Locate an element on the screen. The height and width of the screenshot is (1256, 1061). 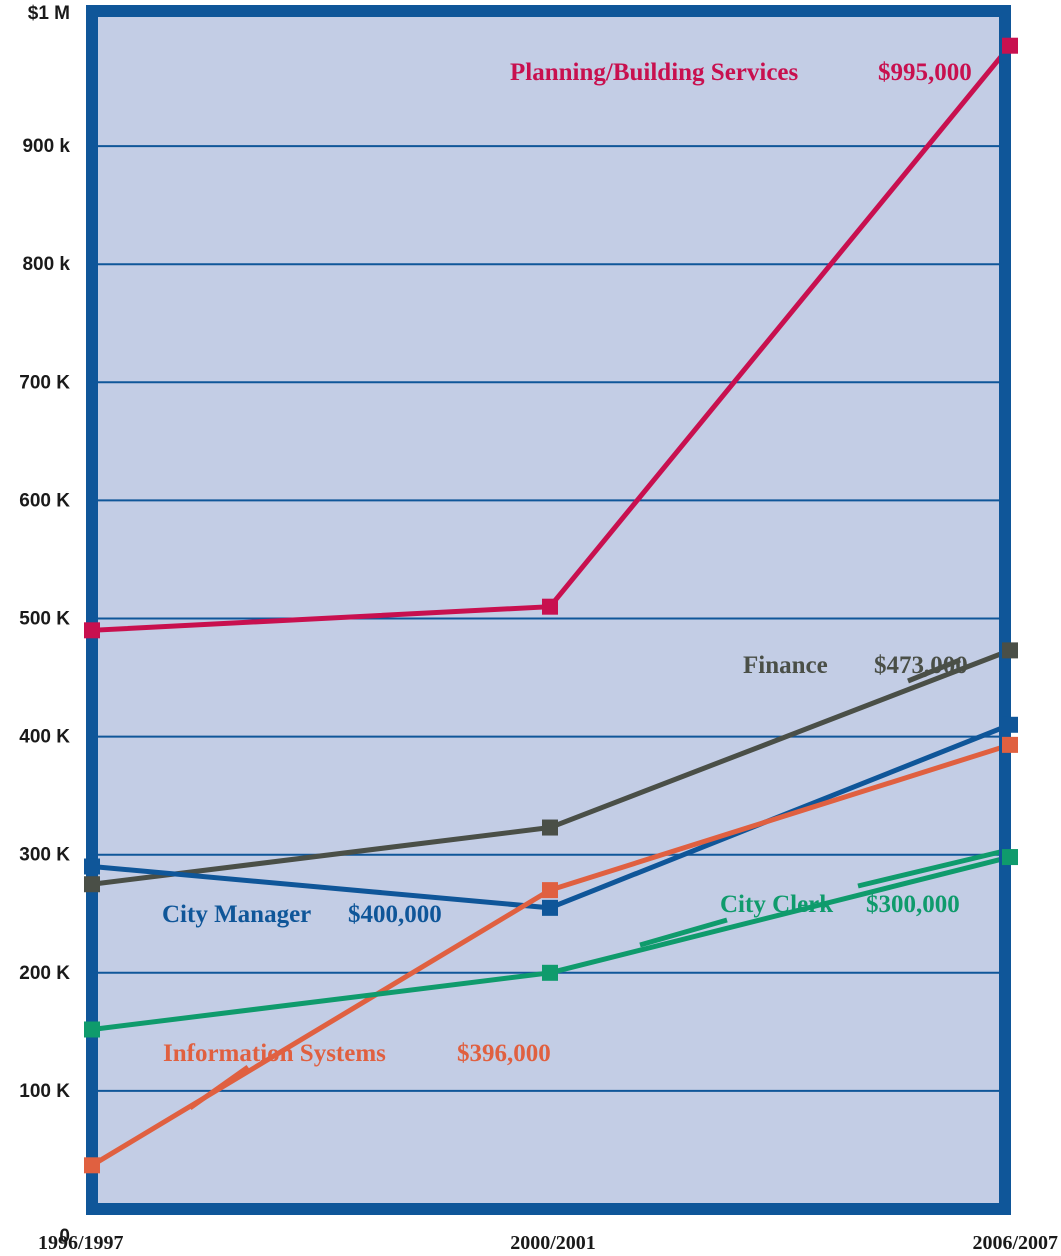
y-tick-label: 800 k is located at coordinates (46, 264).